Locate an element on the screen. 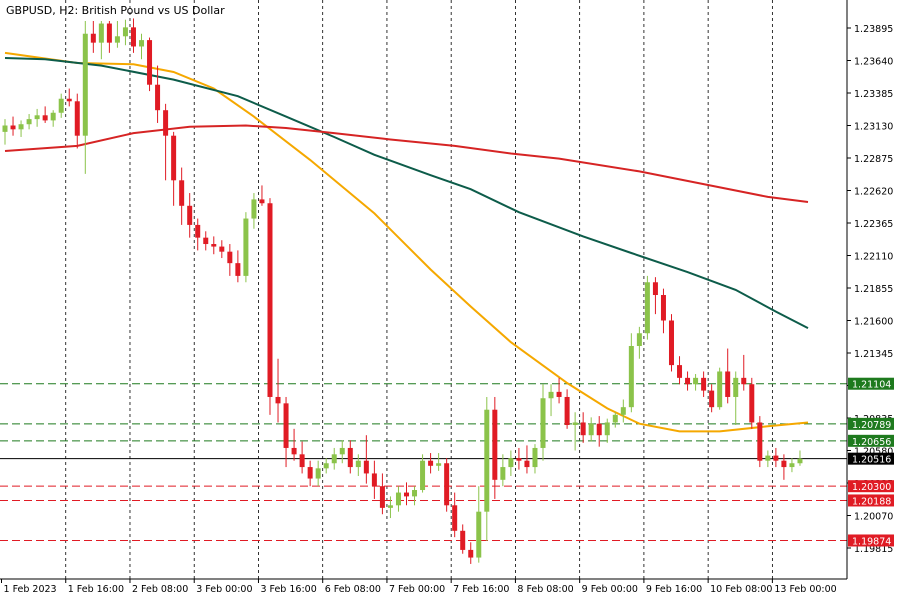 Image resolution: width=900 pixels, height=604 pixels. price-tick-label: 1.23385 is located at coordinates (873, 94).